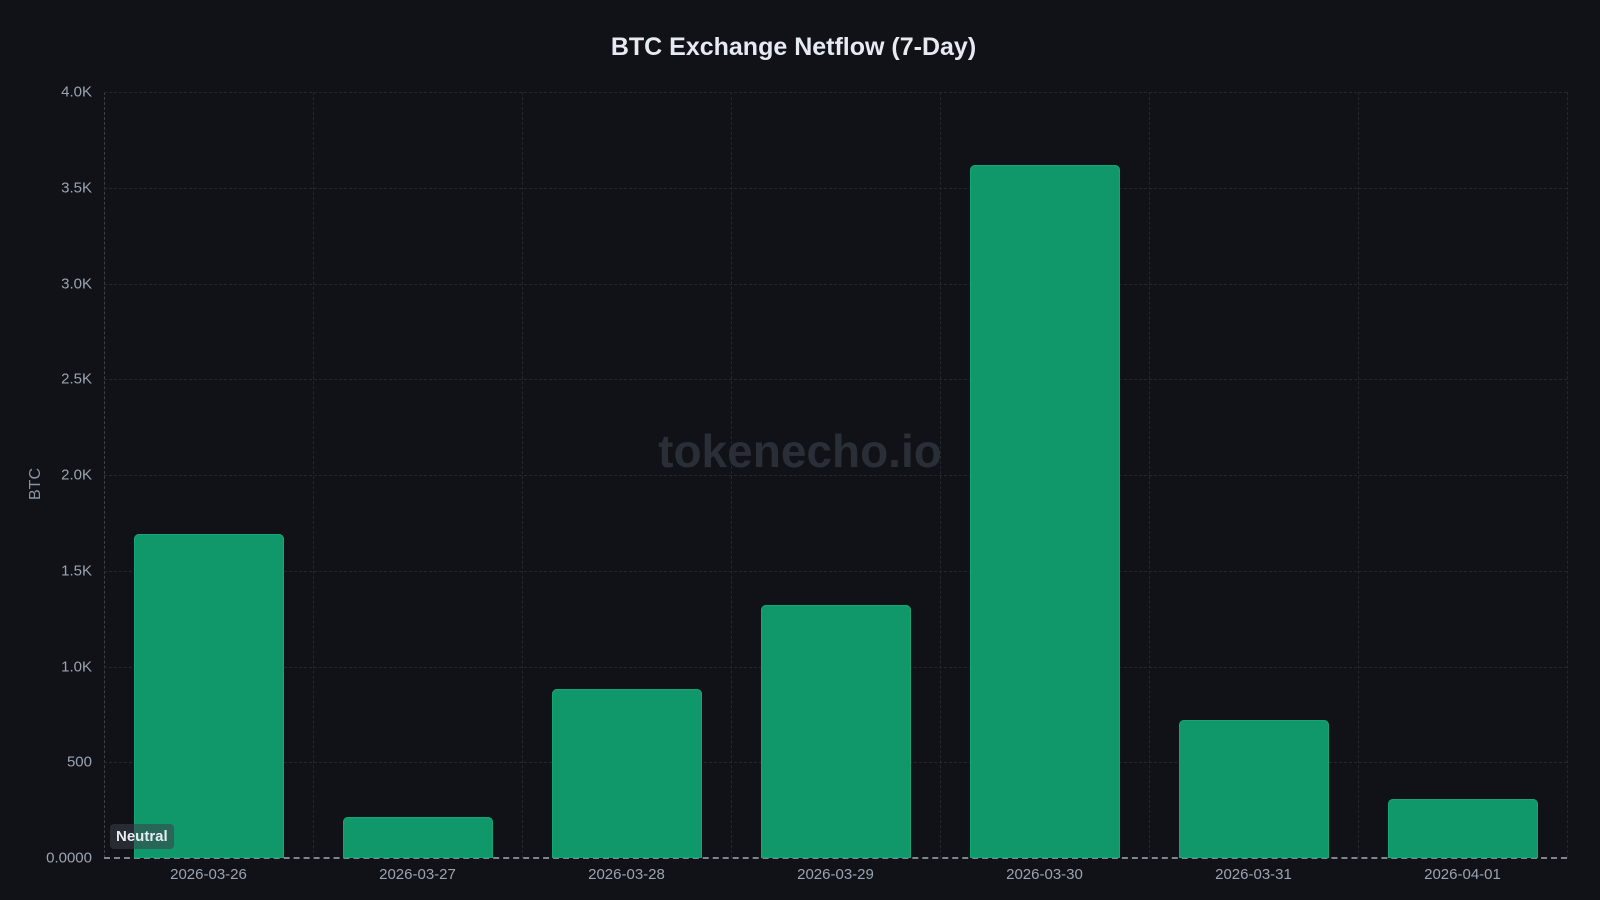 The width and height of the screenshot is (1600, 900). What do you see at coordinates (79, 762) in the screenshot?
I see `y-tick-label: 500` at bounding box center [79, 762].